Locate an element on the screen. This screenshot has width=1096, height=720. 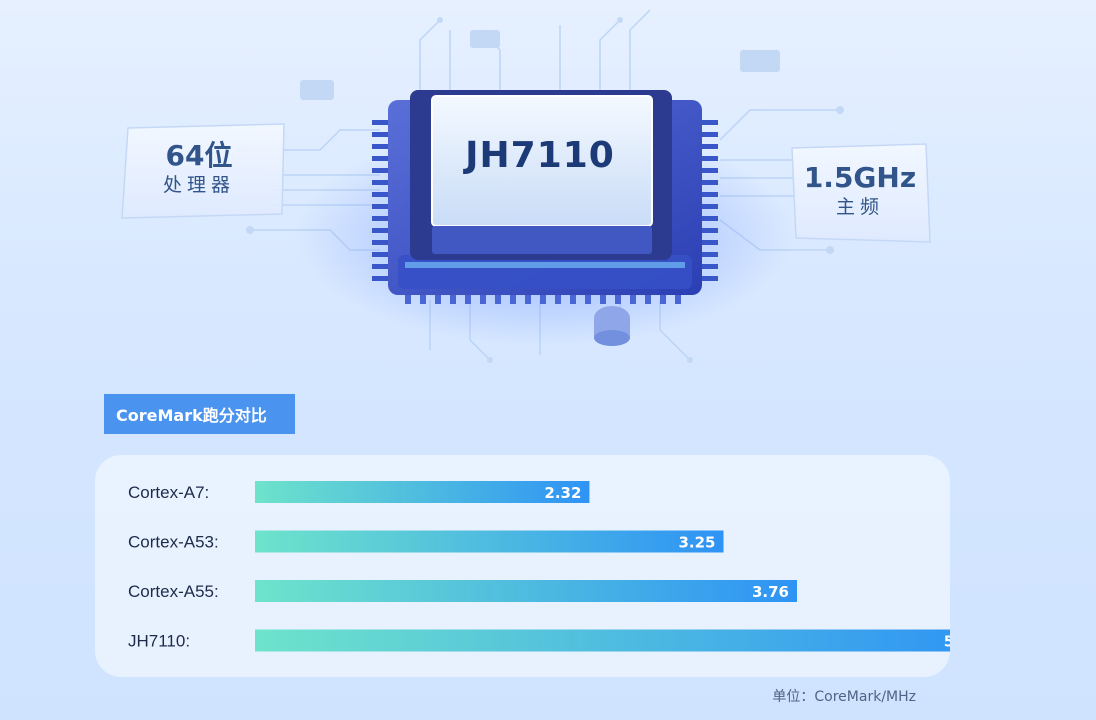
spec-bit-width-label: 处理器 is located at coordinates (198, 185).